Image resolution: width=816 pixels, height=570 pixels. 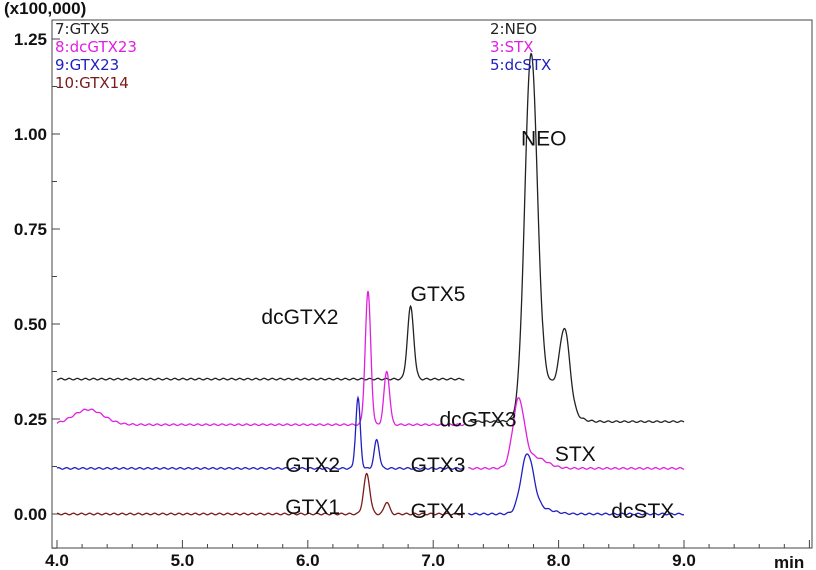 What do you see at coordinates (96, 47) in the screenshot?
I see `legend-entry: 8:dcGTX23` at bounding box center [96, 47].